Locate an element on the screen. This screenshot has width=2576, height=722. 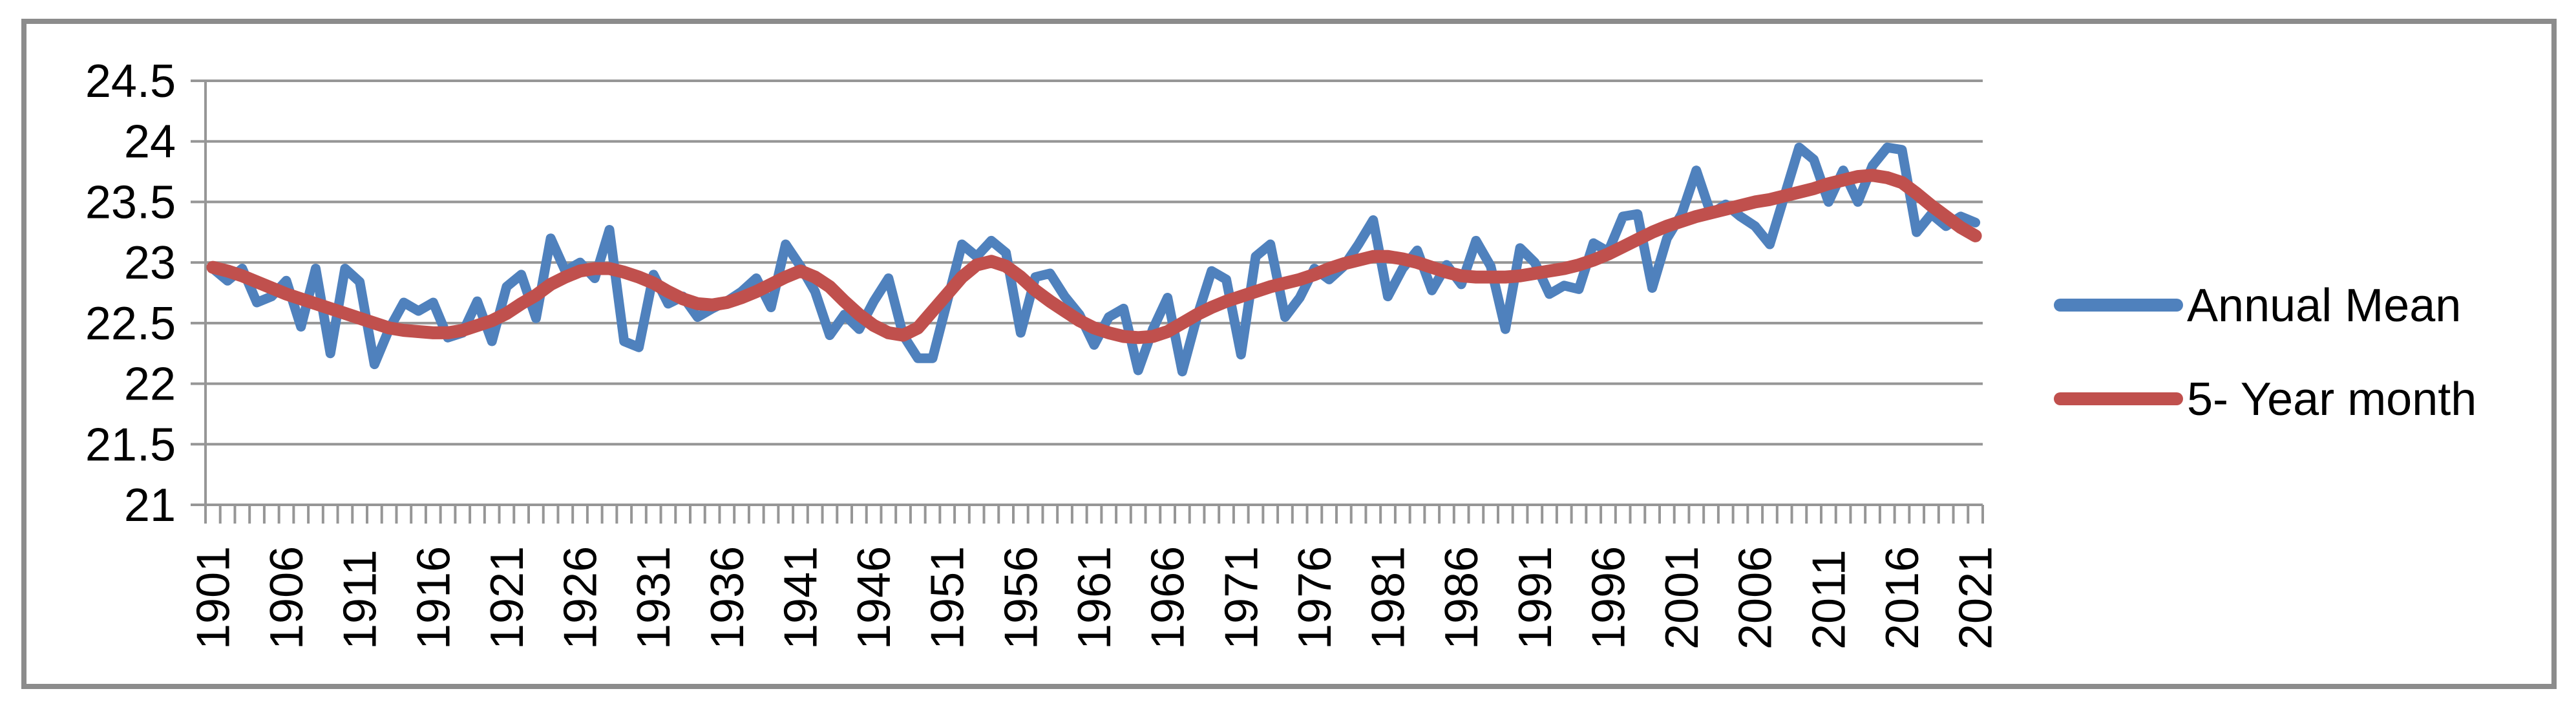
legend-item-five-year: 5- Year month is located at coordinates (2265, 400).